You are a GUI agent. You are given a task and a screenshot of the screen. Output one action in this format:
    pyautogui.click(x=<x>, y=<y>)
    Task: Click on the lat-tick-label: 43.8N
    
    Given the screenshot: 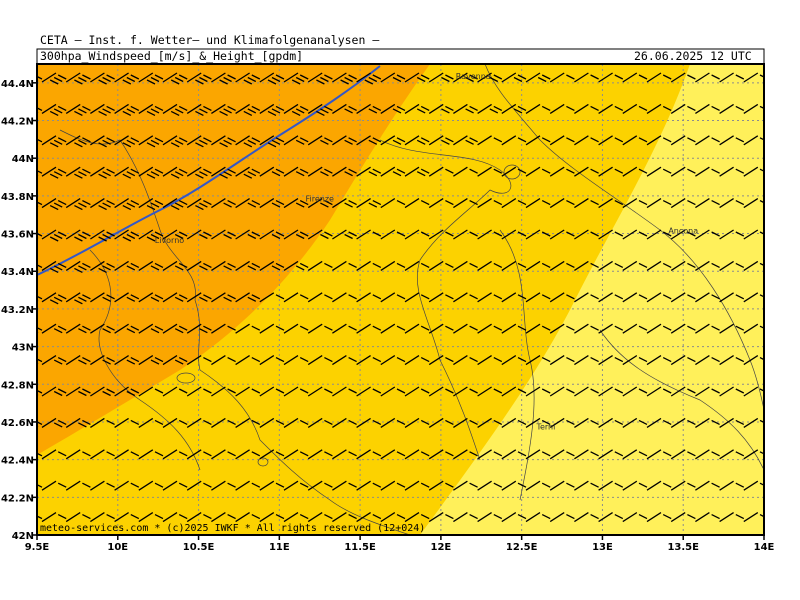 What is the action you would take?
    pyautogui.click(x=17, y=197)
    